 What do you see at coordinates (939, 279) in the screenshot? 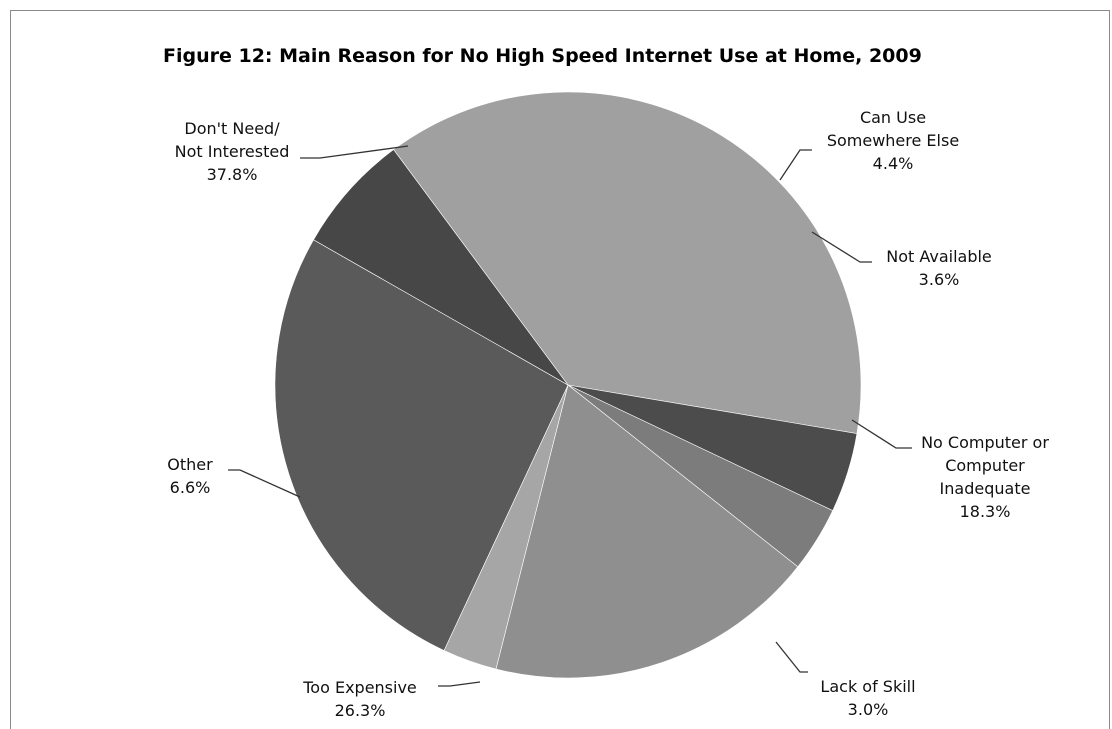
I see `slice-value-label: 3.6%` at bounding box center [939, 279].